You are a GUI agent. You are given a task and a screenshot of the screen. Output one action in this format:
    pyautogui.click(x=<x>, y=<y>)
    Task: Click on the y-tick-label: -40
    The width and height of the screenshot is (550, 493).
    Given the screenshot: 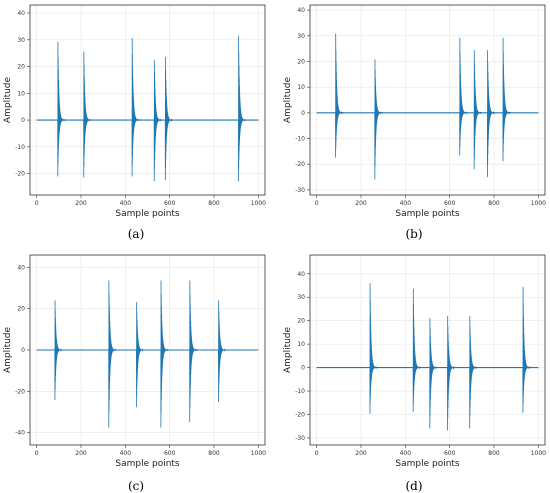 What is the action you would take?
    pyautogui.click(x=20, y=433)
    